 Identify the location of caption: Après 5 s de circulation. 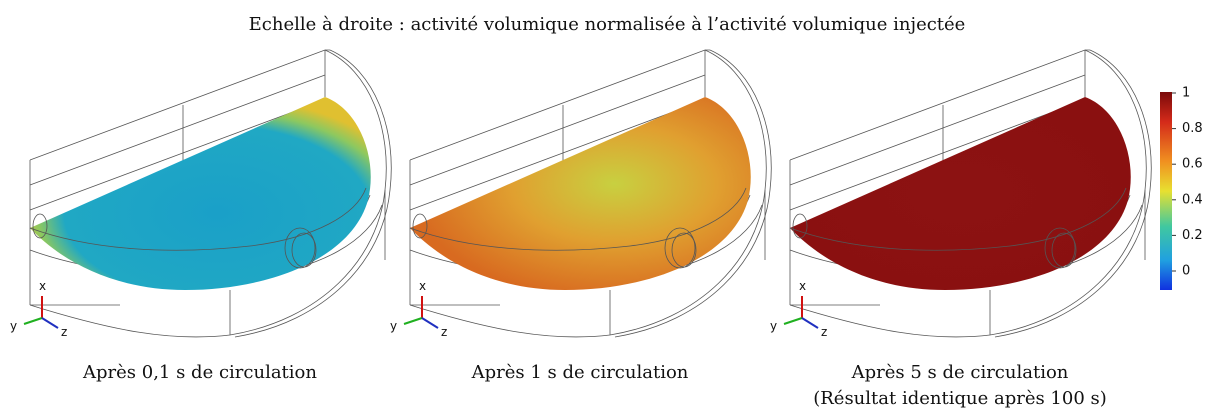
(960, 372).